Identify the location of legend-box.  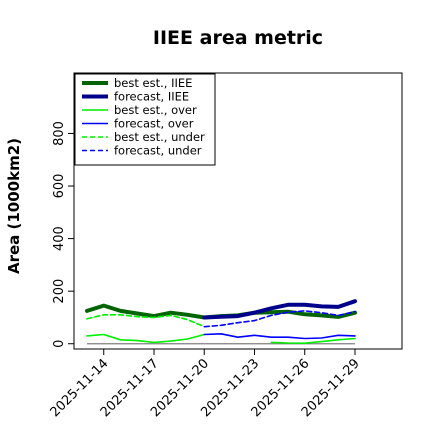
(145, 119).